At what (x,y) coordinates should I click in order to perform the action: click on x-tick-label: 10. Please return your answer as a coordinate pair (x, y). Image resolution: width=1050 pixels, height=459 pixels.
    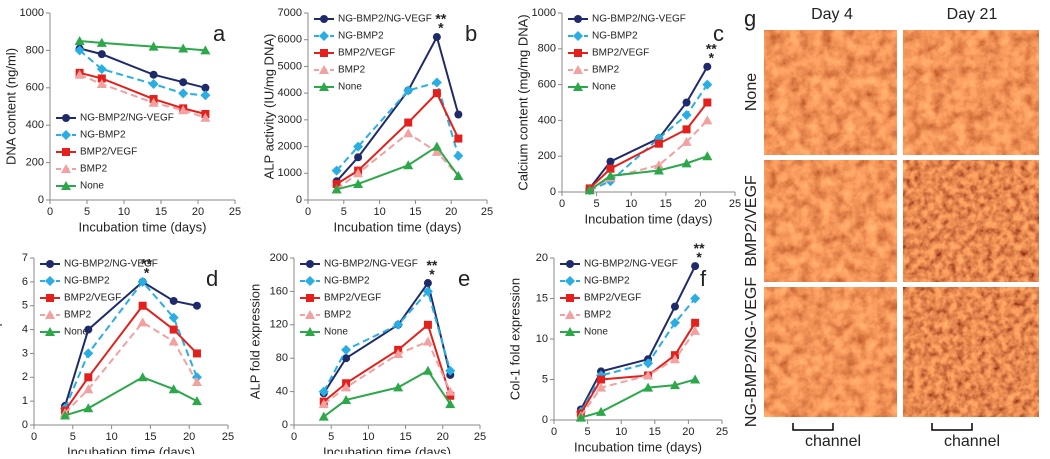
    Looking at the image, I should click on (111, 437).